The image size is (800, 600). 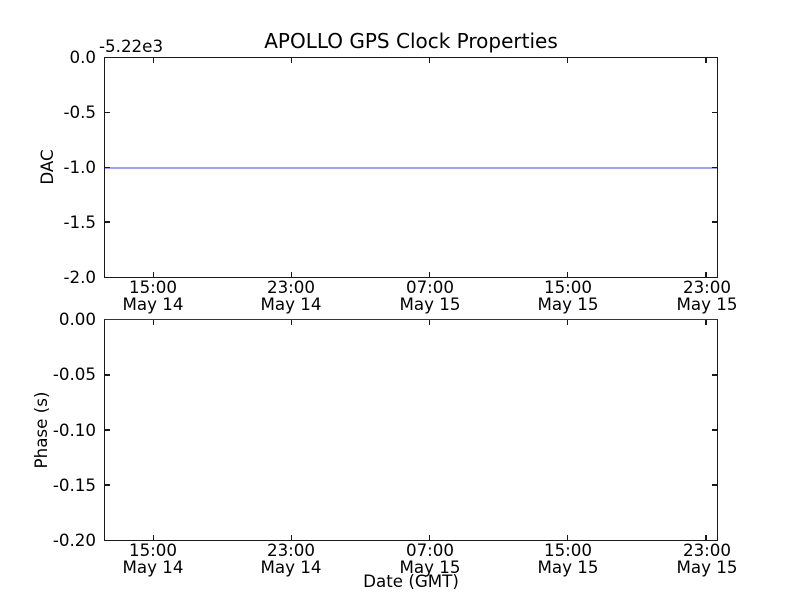 I want to click on y-tick-label: -1.0, so click(x=79, y=167).